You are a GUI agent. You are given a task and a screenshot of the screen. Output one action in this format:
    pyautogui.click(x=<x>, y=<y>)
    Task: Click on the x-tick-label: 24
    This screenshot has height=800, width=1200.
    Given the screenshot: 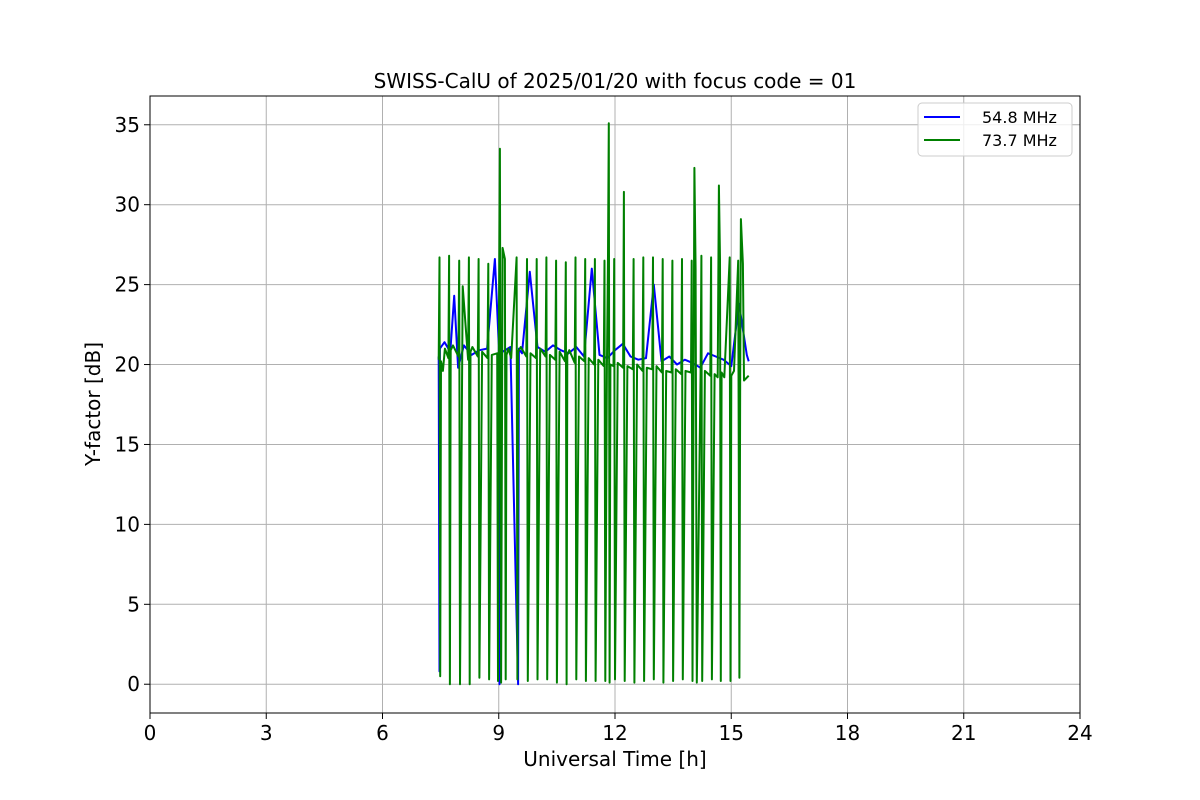 What is the action you would take?
    pyautogui.click(x=1079, y=733)
    